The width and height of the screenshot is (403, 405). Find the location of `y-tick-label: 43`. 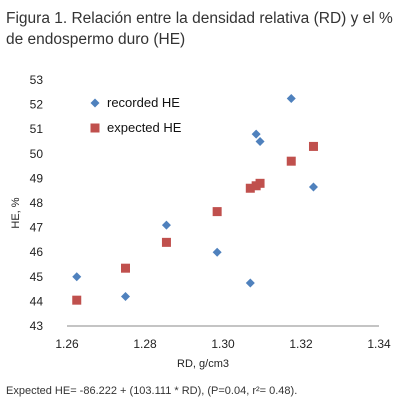

y-tick-label: 43 is located at coordinates (37, 326).